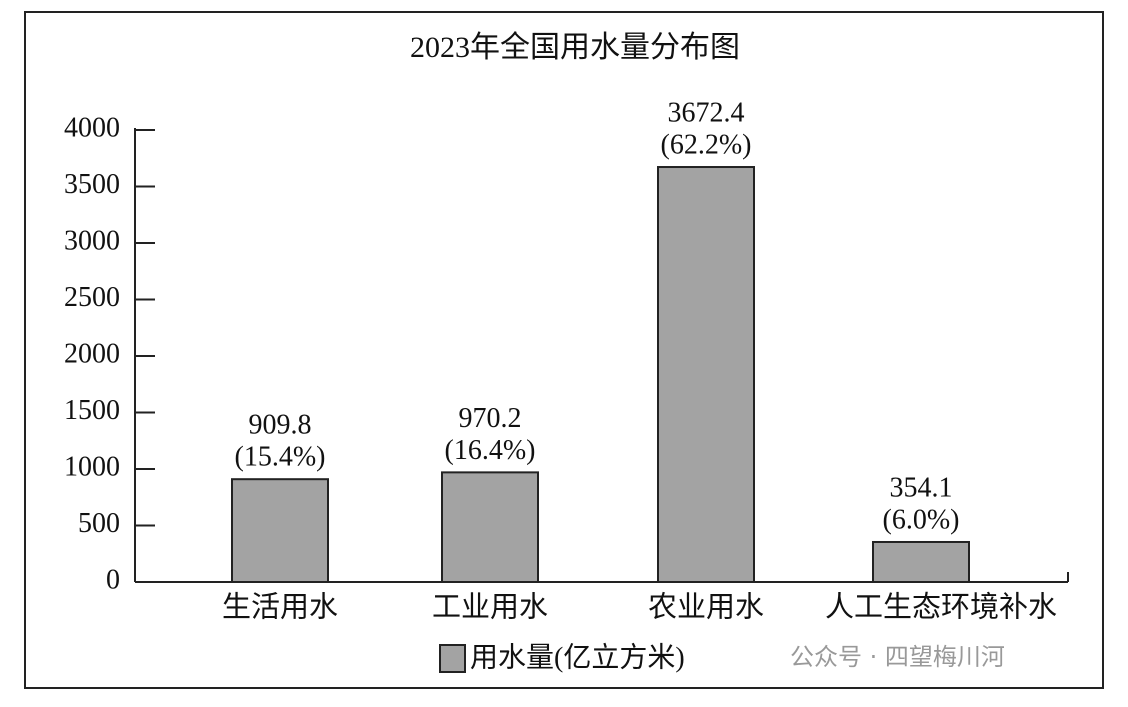 The width and height of the screenshot is (1128, 707). What do you see at coordinates (92, 184) in the screenshot?
I see `y-tick-label: 3500` at bounding box center [92, 184].